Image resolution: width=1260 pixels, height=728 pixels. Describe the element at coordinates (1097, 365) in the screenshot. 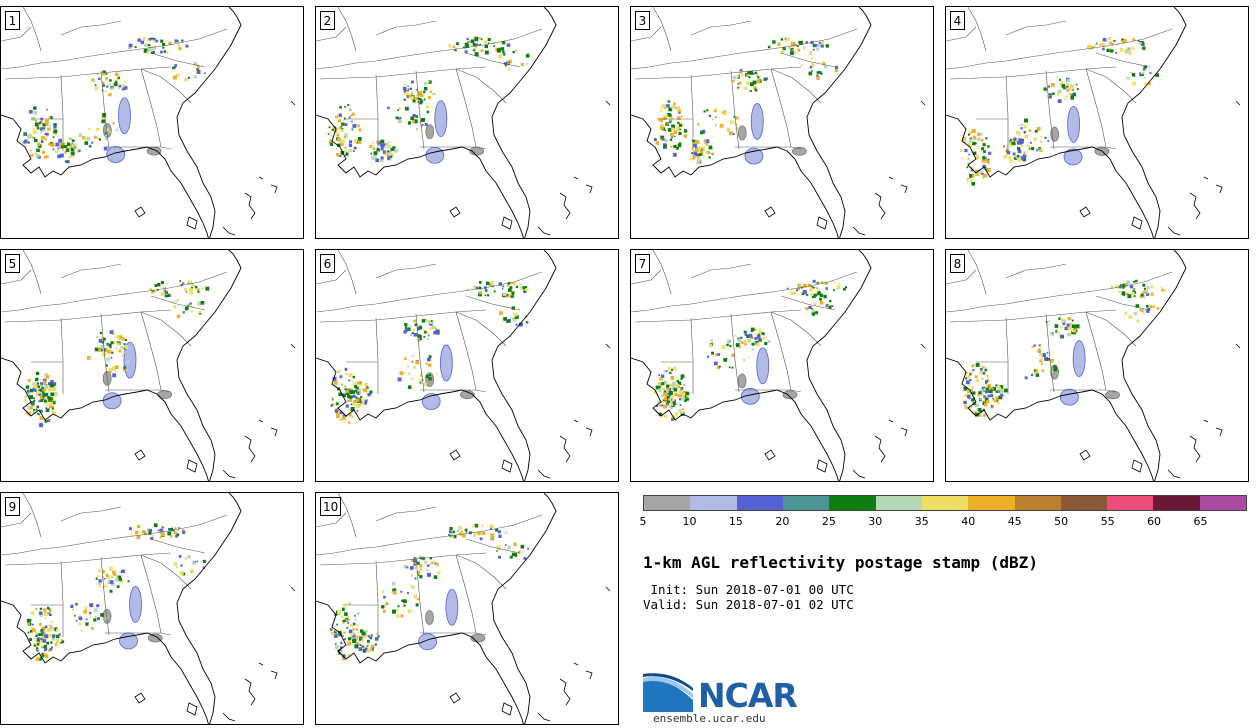

I see `member-panel-8: 8` at that location.